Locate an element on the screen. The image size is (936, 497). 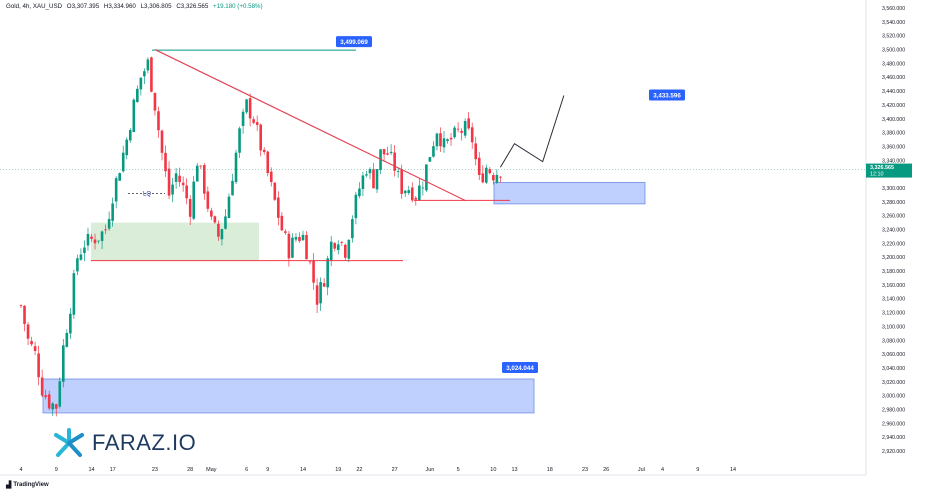
accumulation-zone is located at coordinates (175, 241).